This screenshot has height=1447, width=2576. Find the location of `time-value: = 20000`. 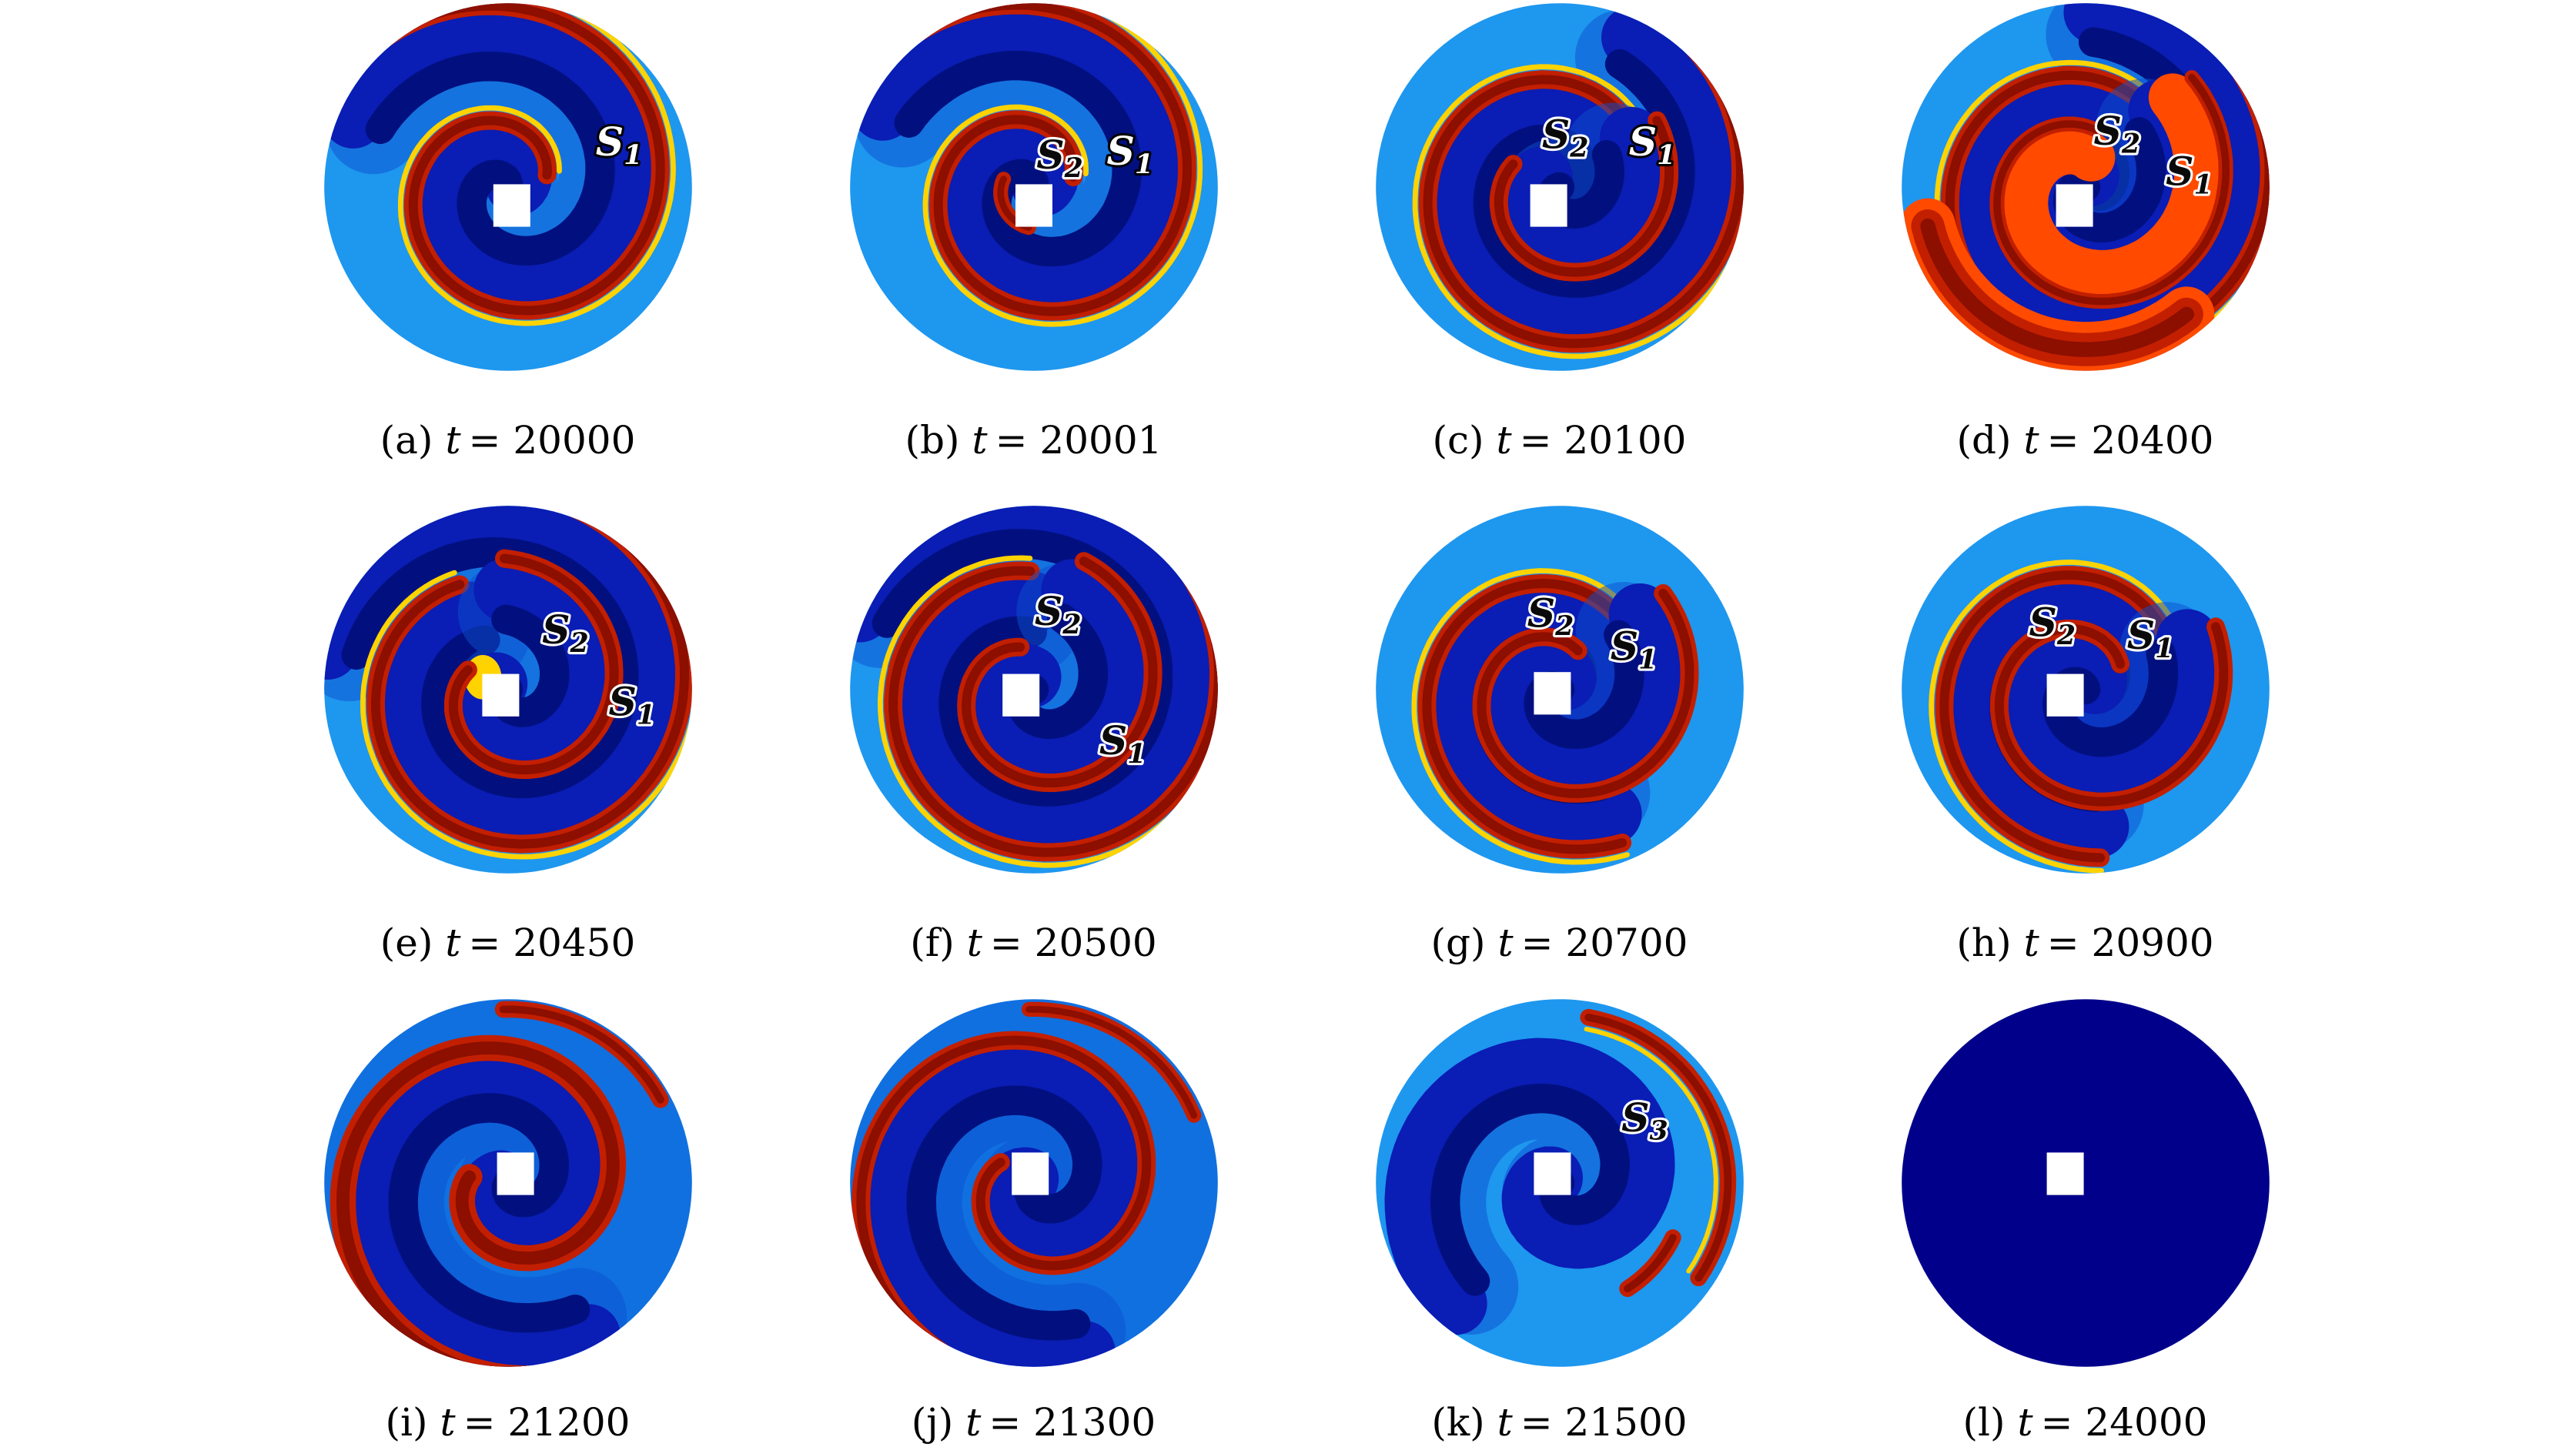

time-value: = 20000 is located at coordinates (552, 440).